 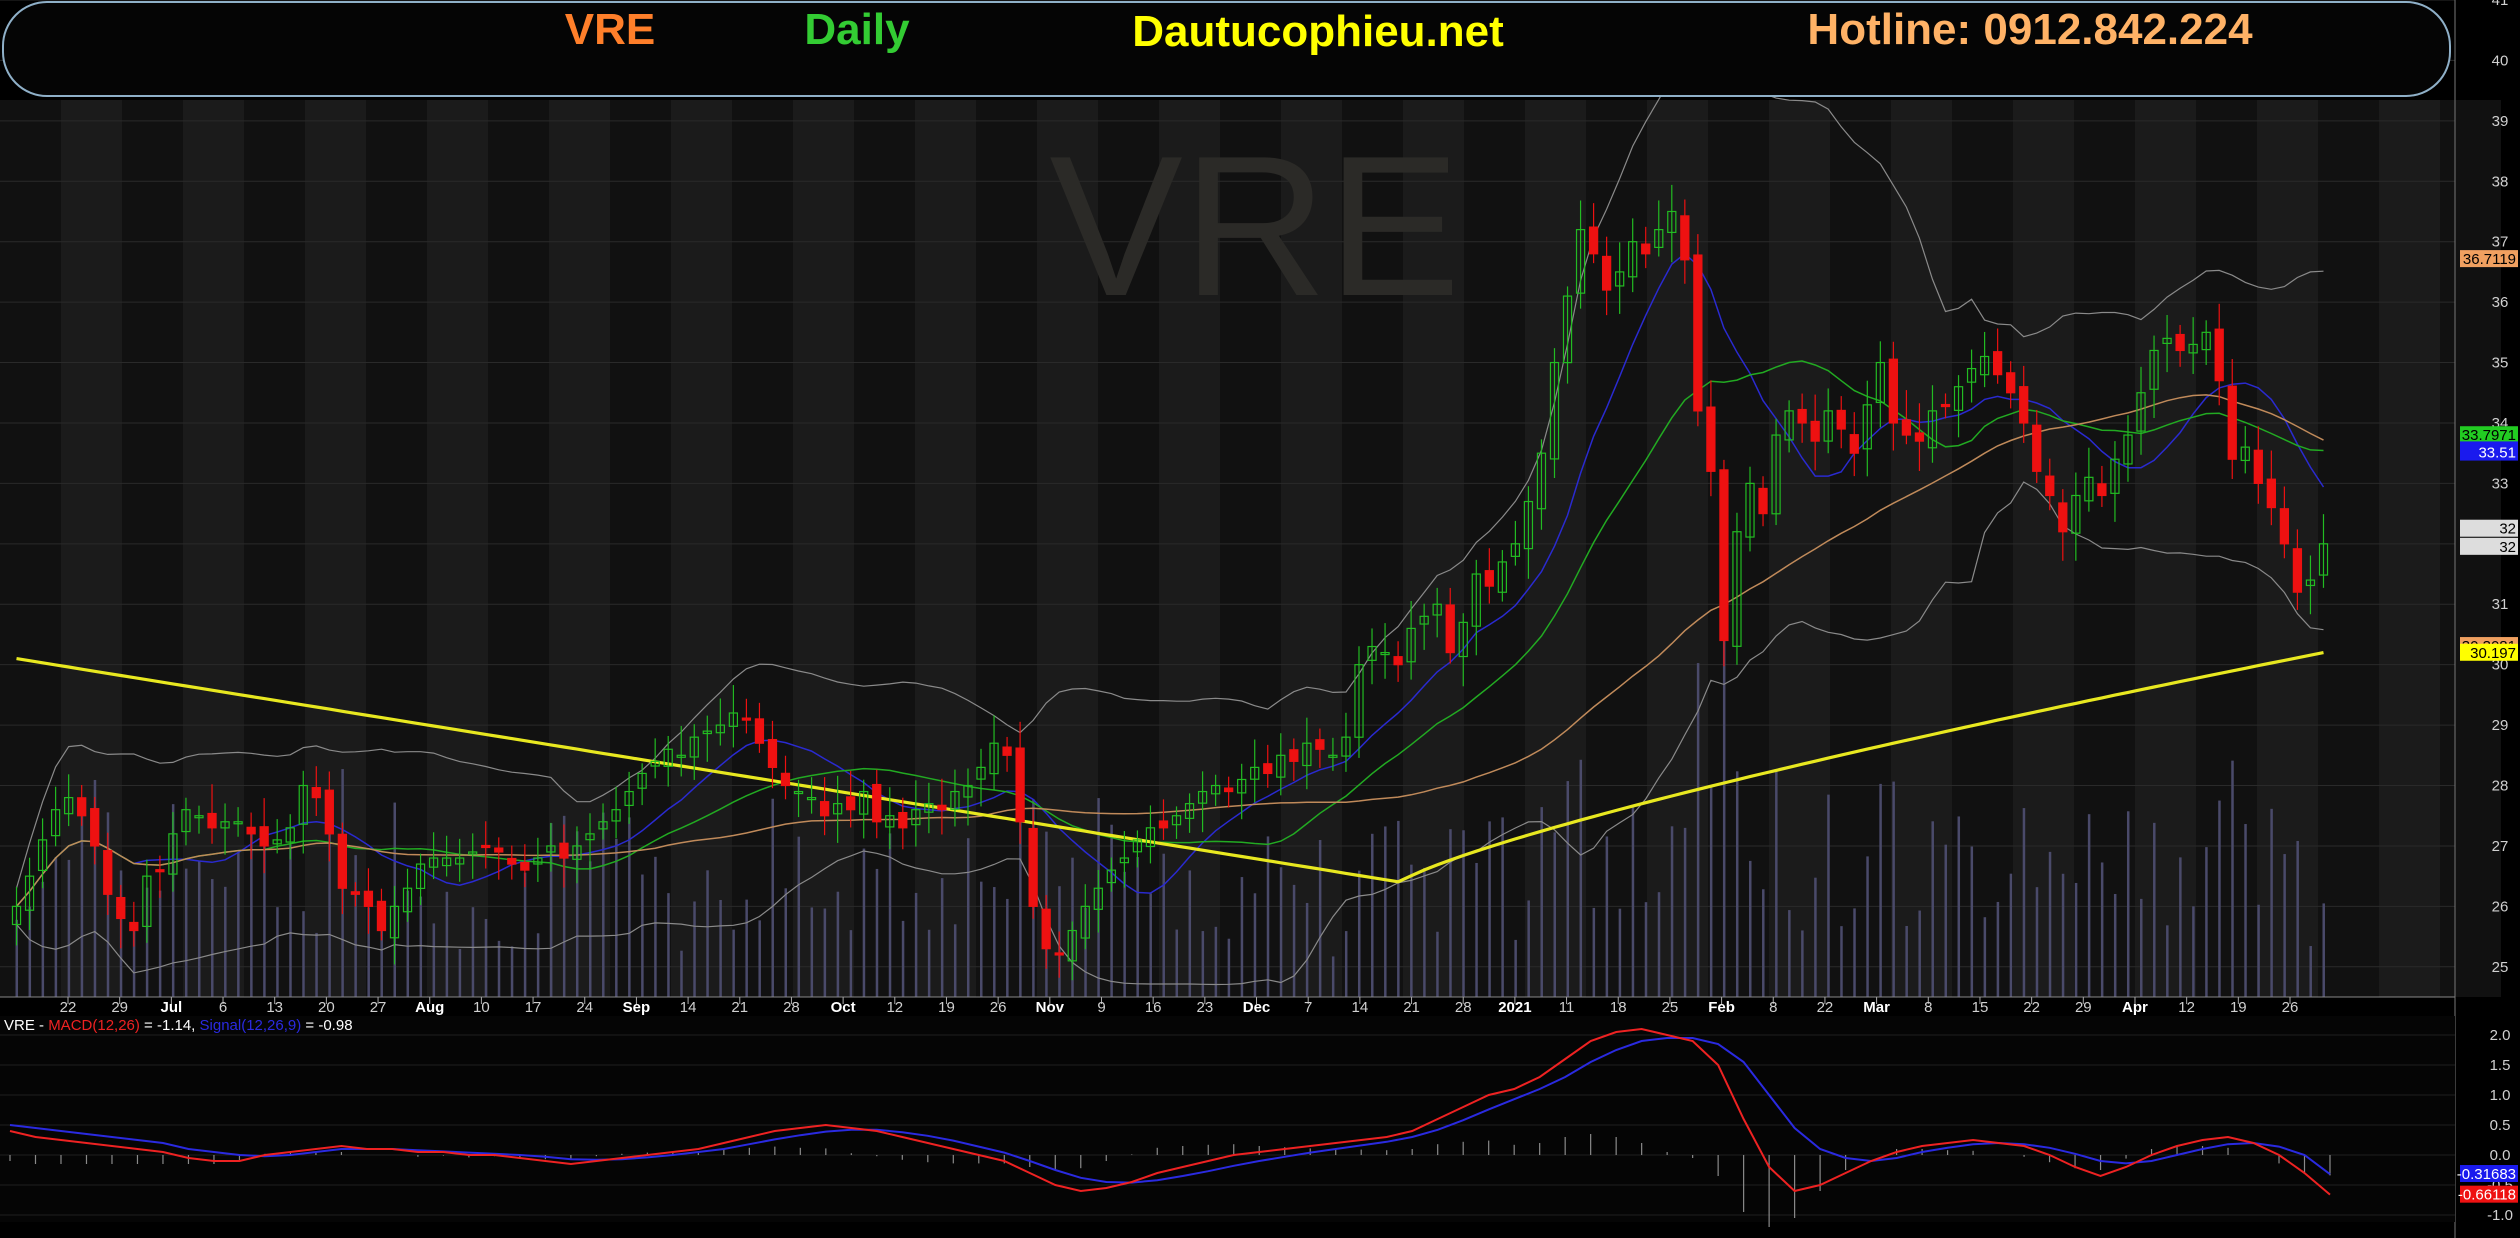 I want to click on macd-indicator, so click(x=1170, y=1127).